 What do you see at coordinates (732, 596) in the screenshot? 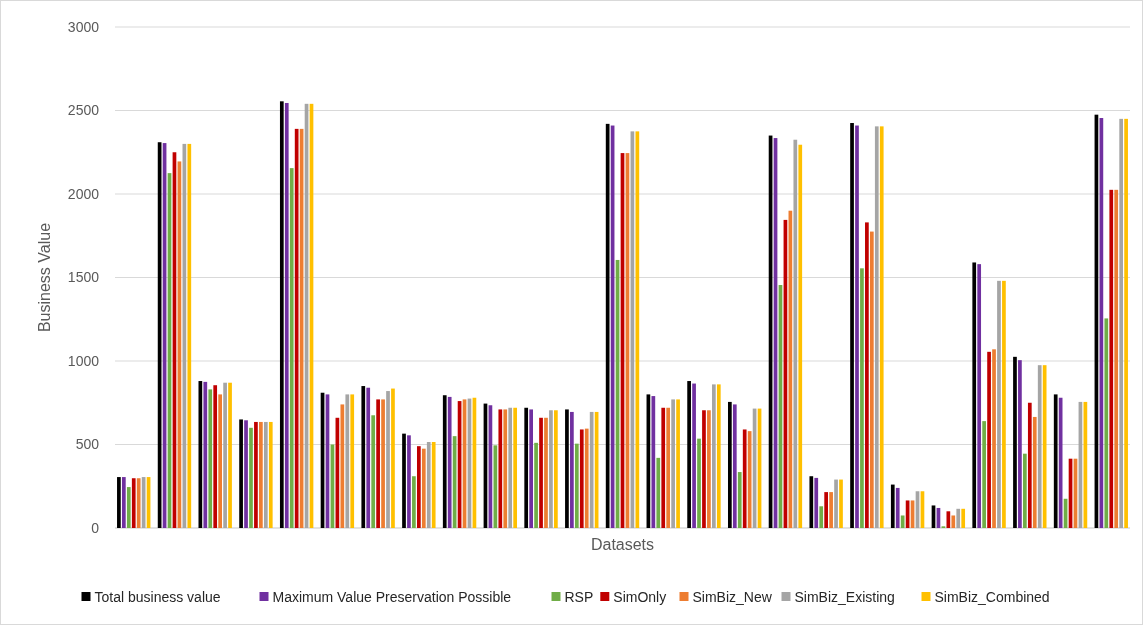
I see `legend-label: SimBiz_New` at bounding box center [732, 596].